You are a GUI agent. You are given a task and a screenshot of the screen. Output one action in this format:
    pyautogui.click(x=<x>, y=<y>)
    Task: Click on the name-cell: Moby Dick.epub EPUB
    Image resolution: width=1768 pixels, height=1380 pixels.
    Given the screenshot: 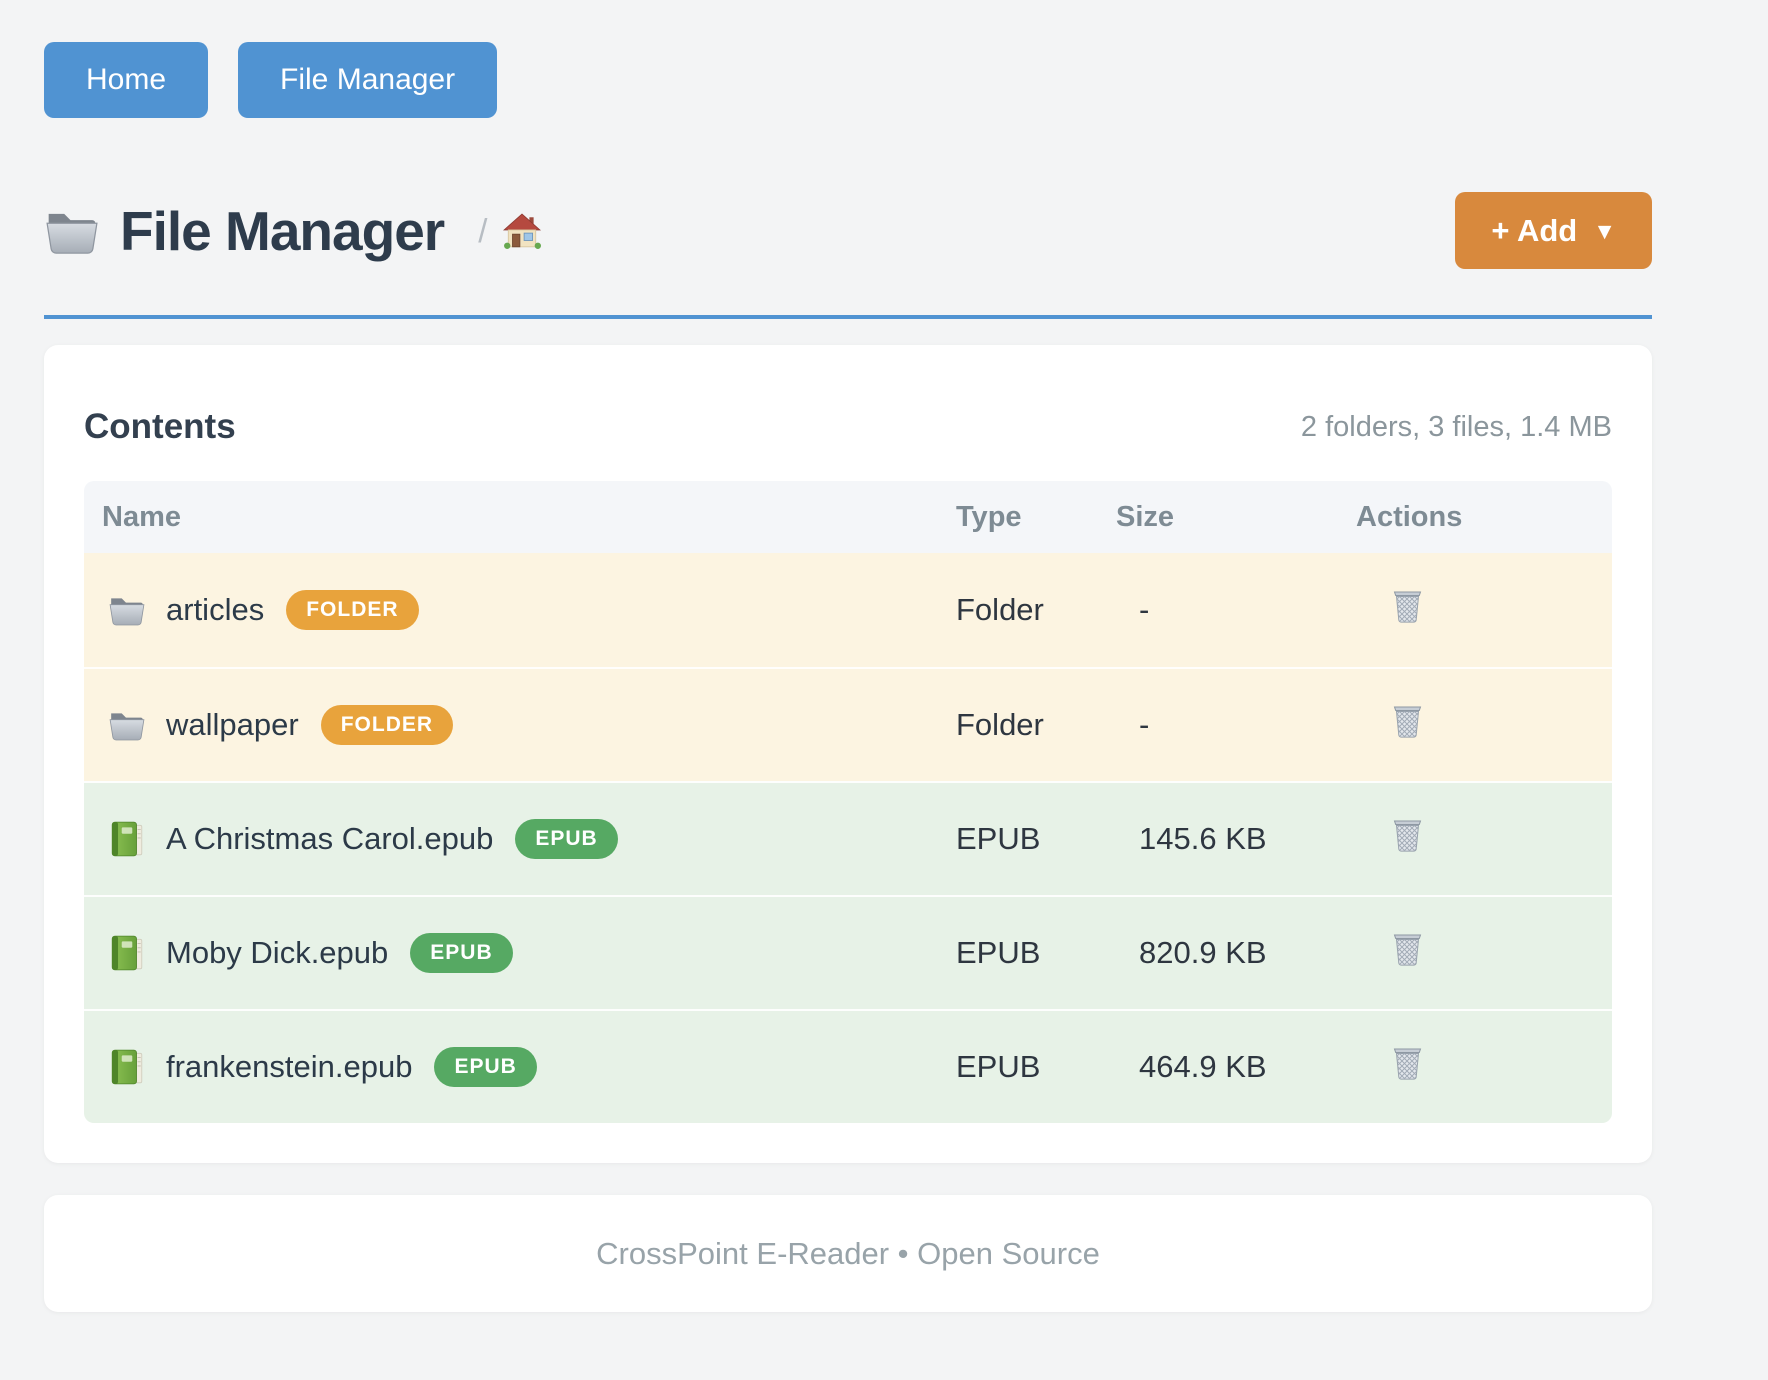 What is the action you would take?
    pyautogui.click(x=509, y=953)
    